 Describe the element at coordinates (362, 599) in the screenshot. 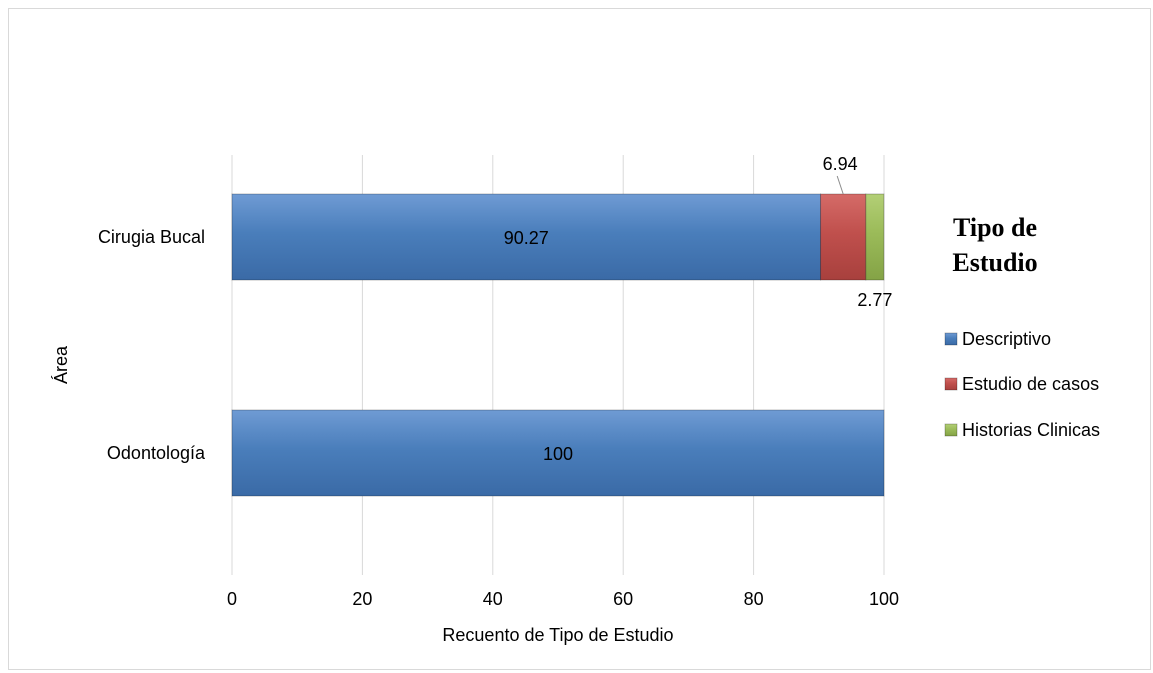

I see `x-tick-label-20: 20` at that location.